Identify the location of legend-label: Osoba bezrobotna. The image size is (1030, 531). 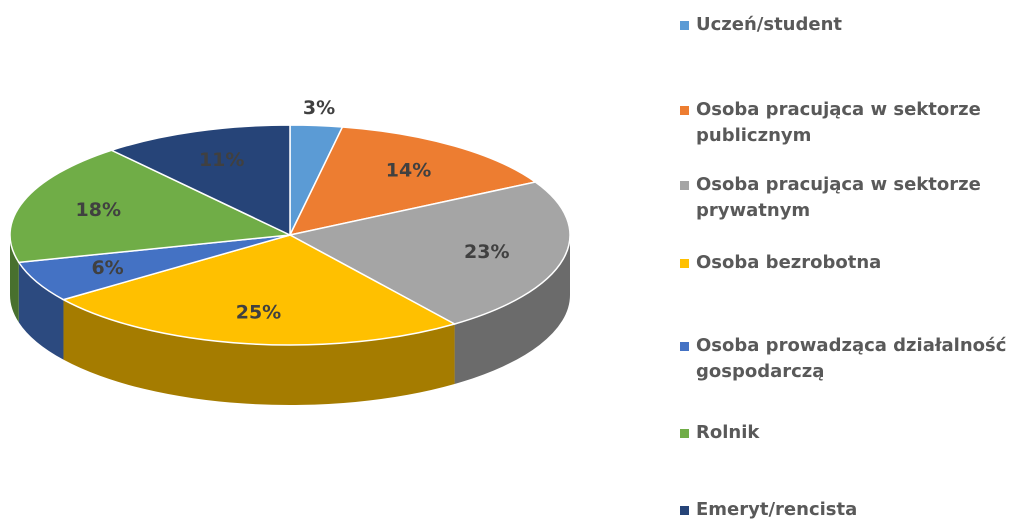
(789, 262).